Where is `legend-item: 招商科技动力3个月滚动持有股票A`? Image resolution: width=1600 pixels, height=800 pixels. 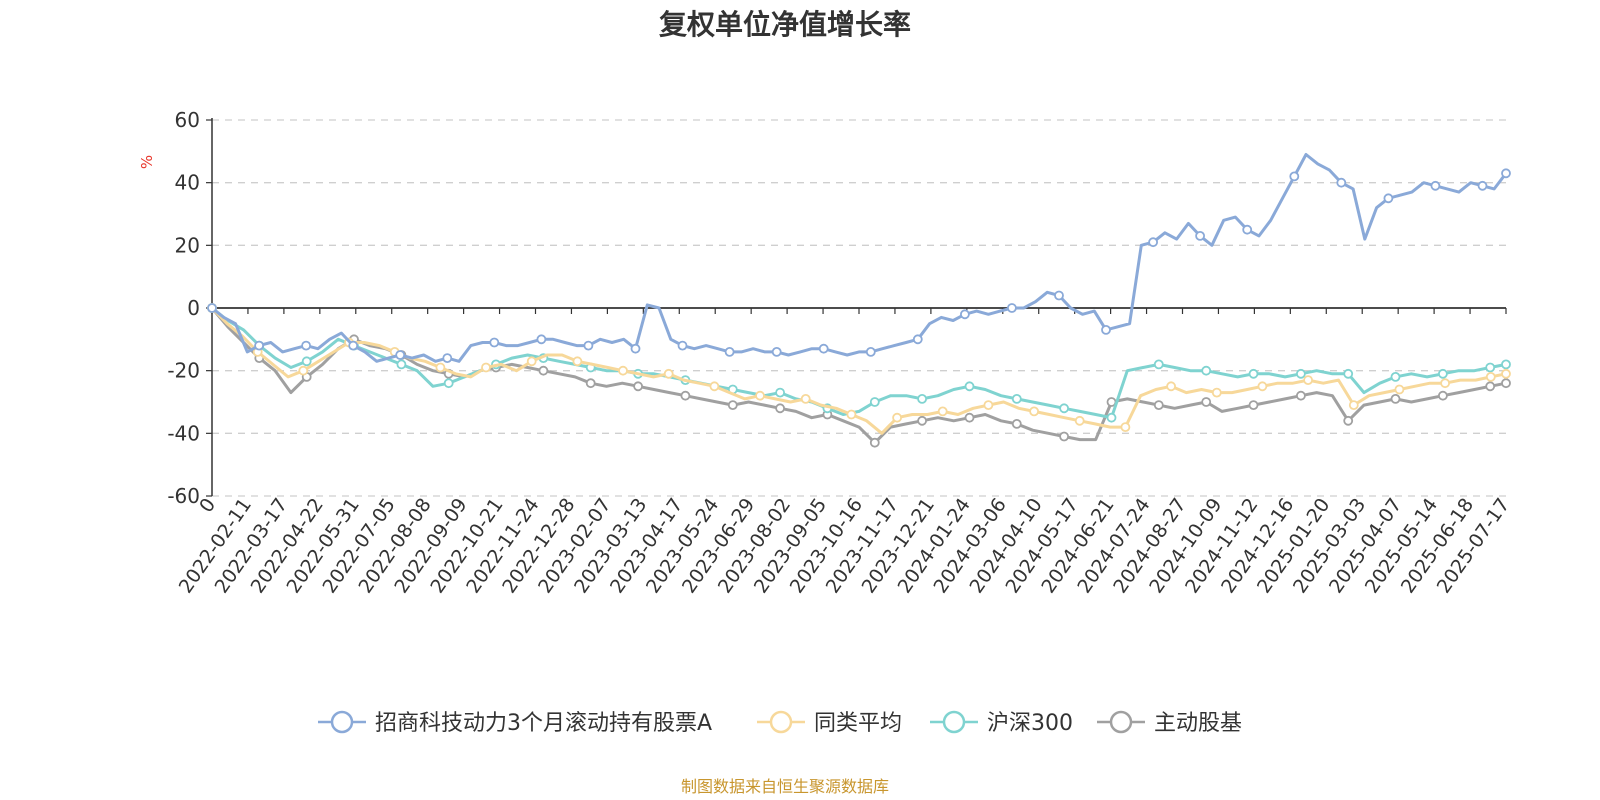 legend-item: 招商科技动力3个月滚动持有股票A is located at coordinates (515, 723).